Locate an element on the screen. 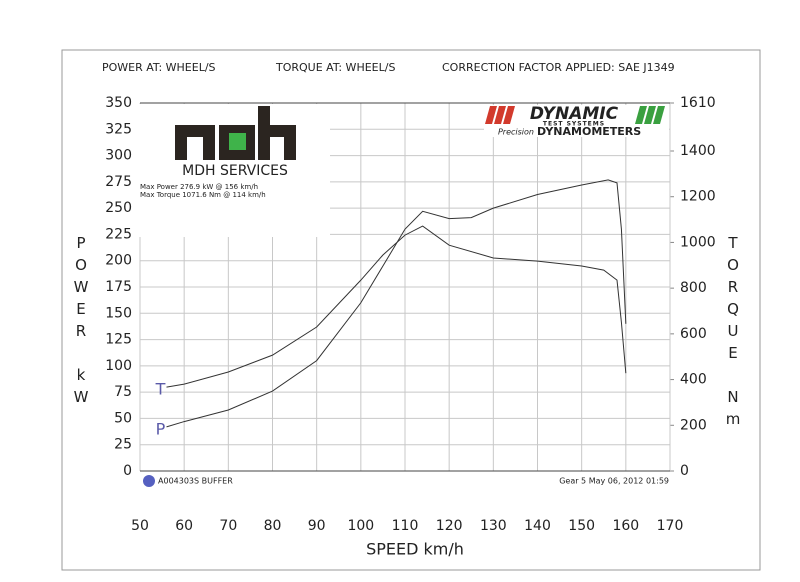  logo-icon is located at coordinates (235, 133).